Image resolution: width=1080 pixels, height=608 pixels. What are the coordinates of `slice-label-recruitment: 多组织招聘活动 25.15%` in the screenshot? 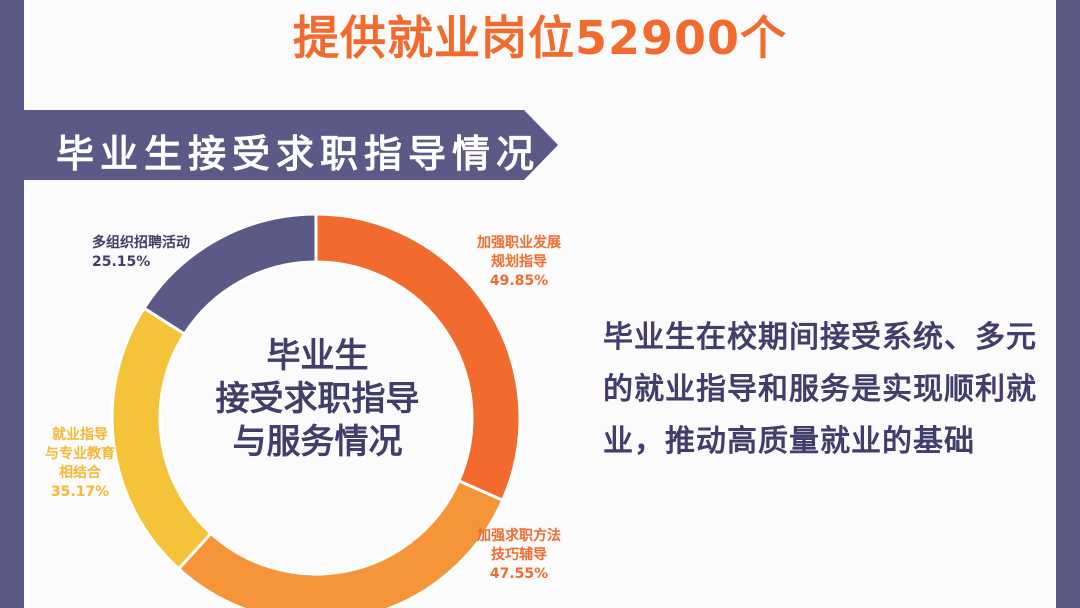 It's located at (141, 253).